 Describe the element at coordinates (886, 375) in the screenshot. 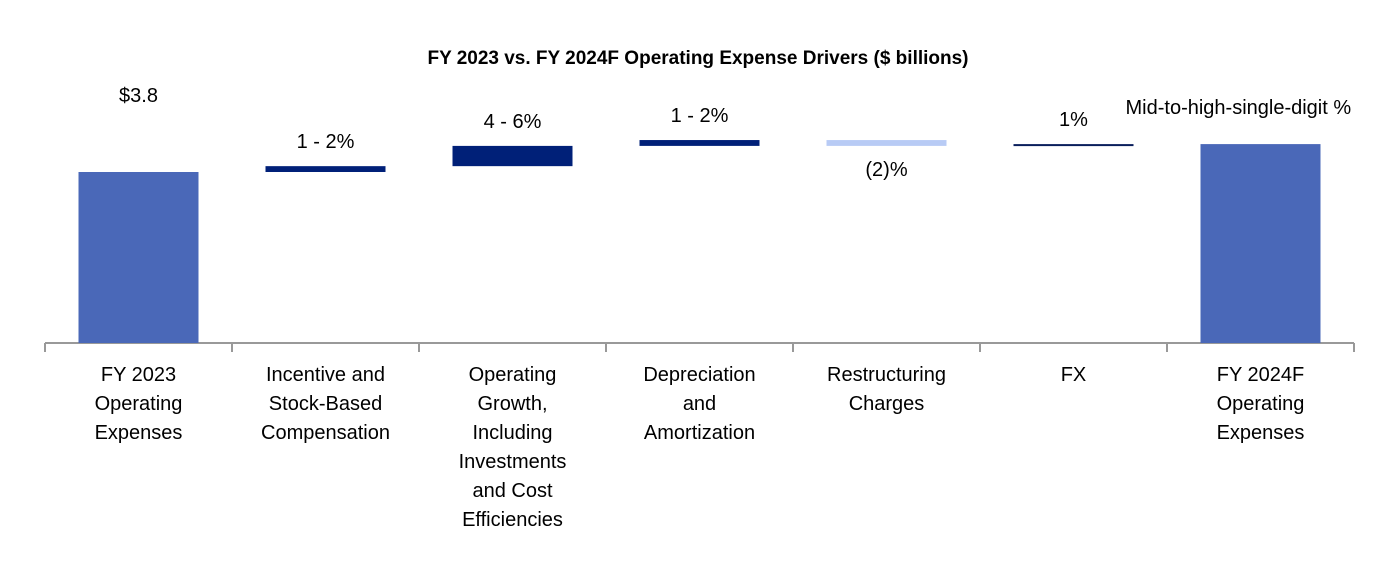

I see `x-tick-label: Restructuring` at that location.